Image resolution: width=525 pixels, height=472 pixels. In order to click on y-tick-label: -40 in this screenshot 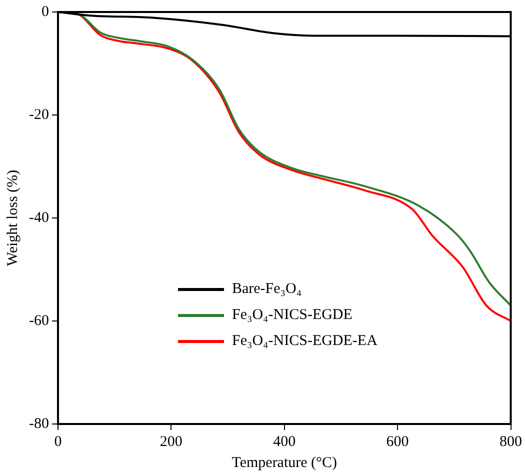, I will do `click(38, 218)`.